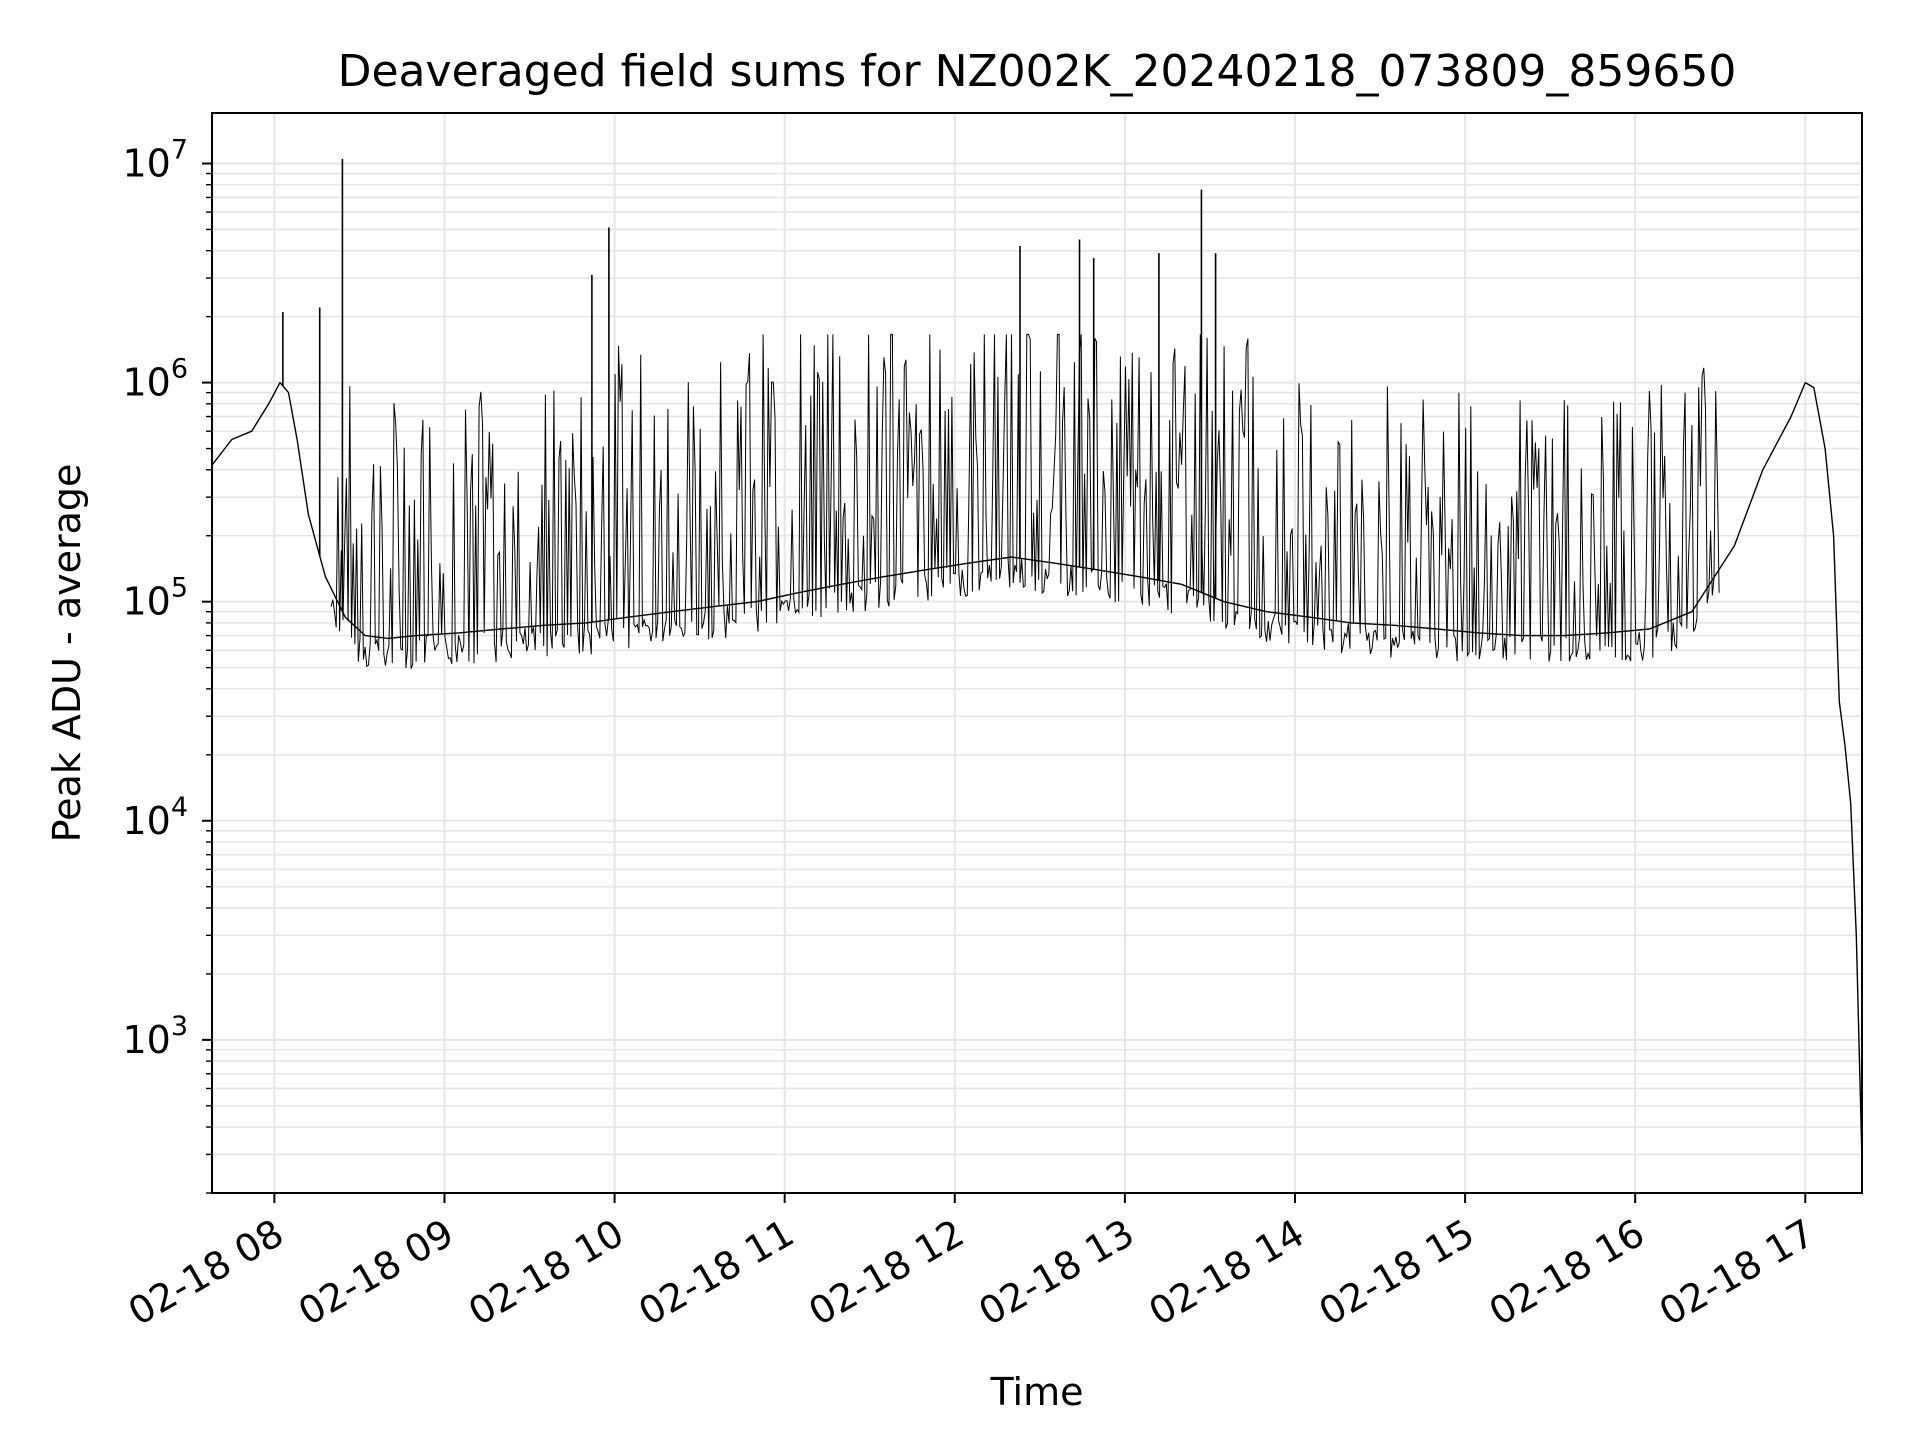 The width and height of the screenshot is (1920, 1440). Describe the element at coordinates (155, 1036) in the screenshot. I see `y-tick-label: 10³` at that location.